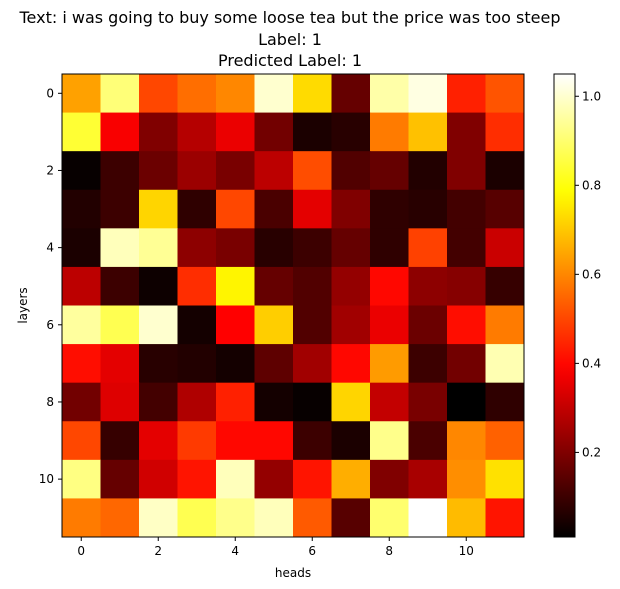 This screenshot has width=620, height=589. What do you see at coordinates (588, 274) in the screenshot?
I see `colorbar-axis: 0.2 0.4 0.6 0.8 1.0` at bounding box center [588, 274].